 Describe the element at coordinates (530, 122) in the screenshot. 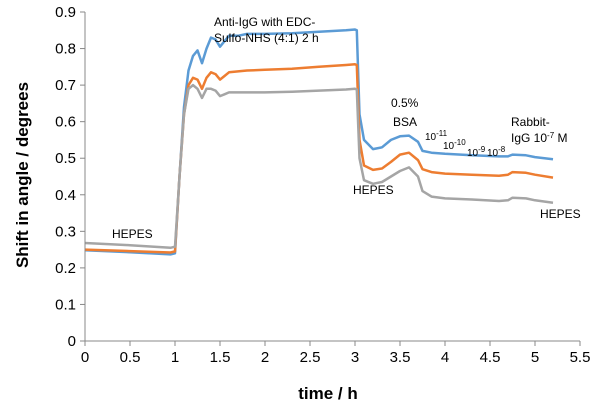

I see `annotation-rabbit-line1: Rabbit-` at that location.